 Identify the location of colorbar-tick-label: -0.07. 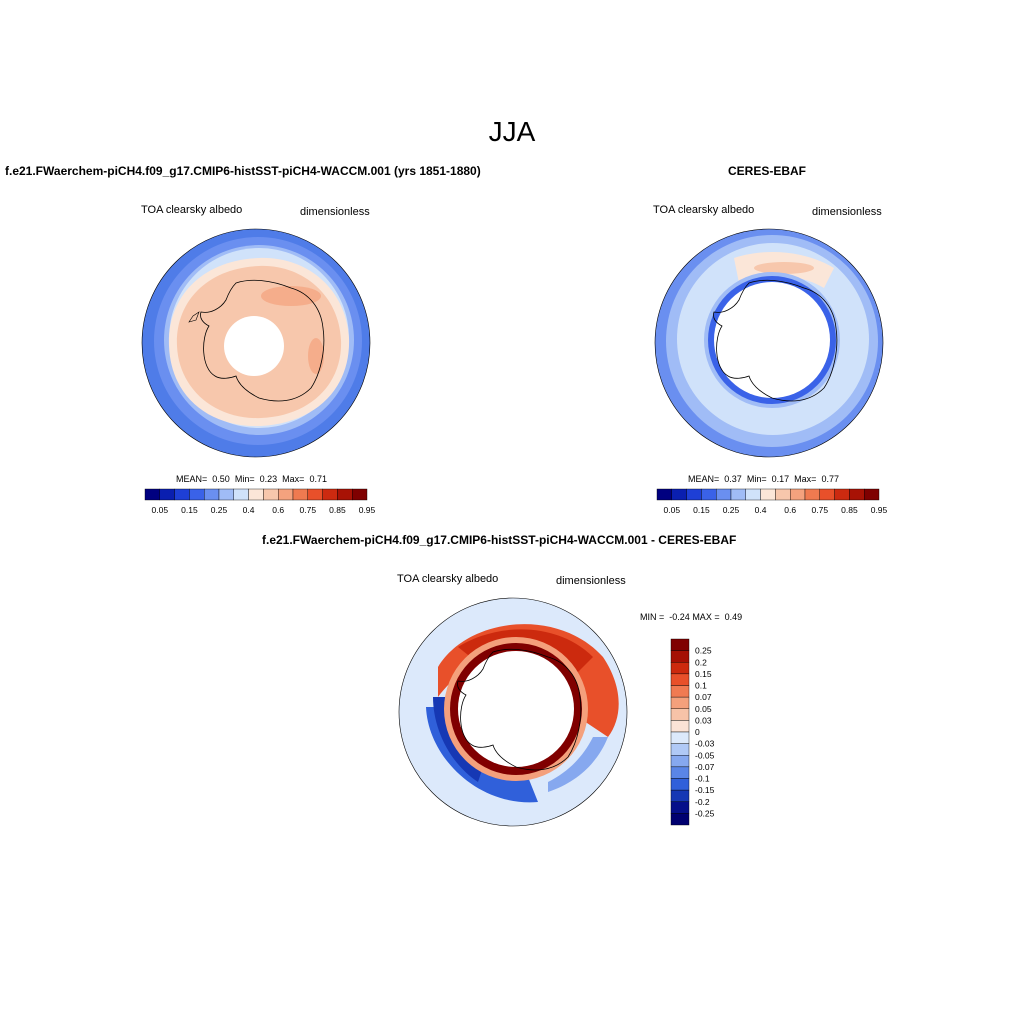
(705, 767).